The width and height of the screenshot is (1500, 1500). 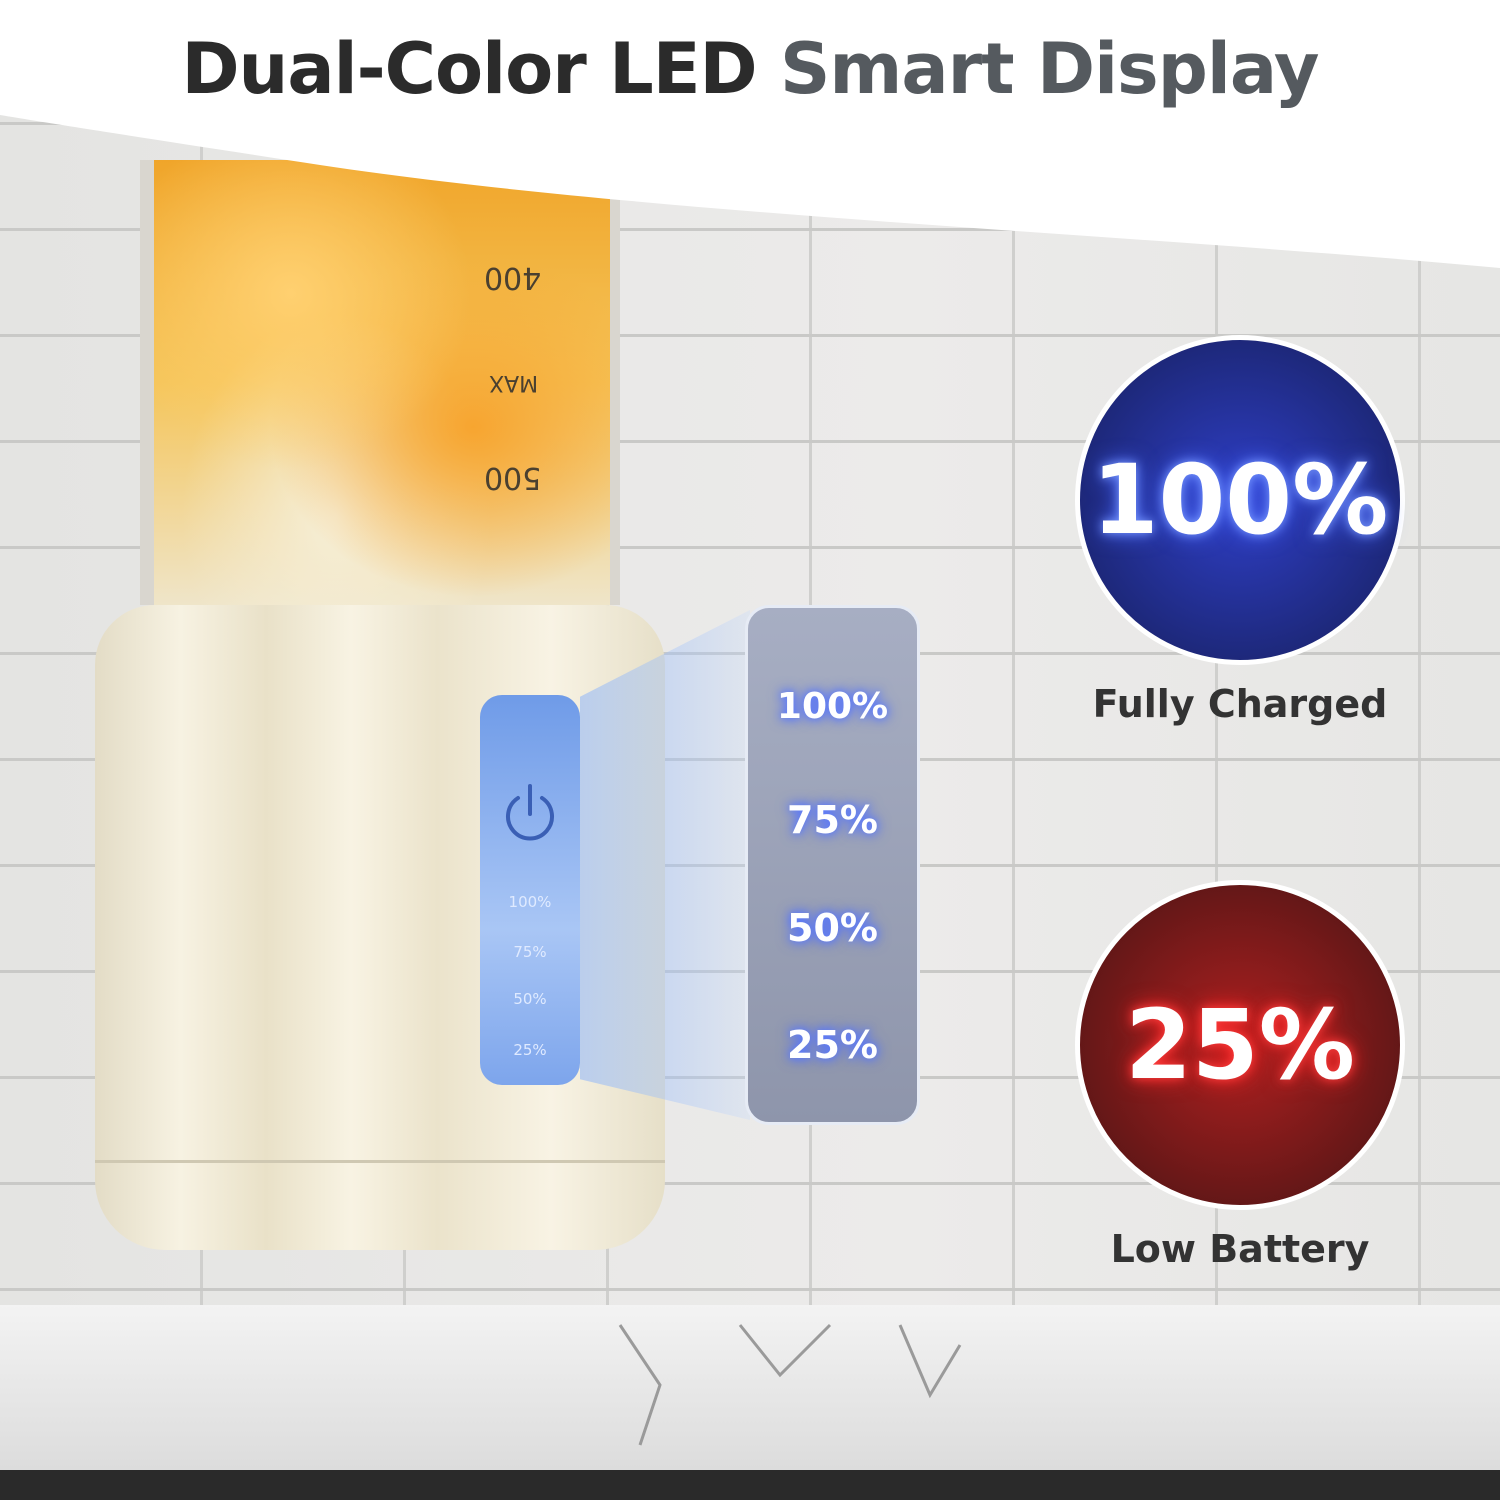 What do you see at coordinates (1240, 704) in the screenshot?
I see `indicator-caption: Fully Charged` at bounding box center [1240, 704].